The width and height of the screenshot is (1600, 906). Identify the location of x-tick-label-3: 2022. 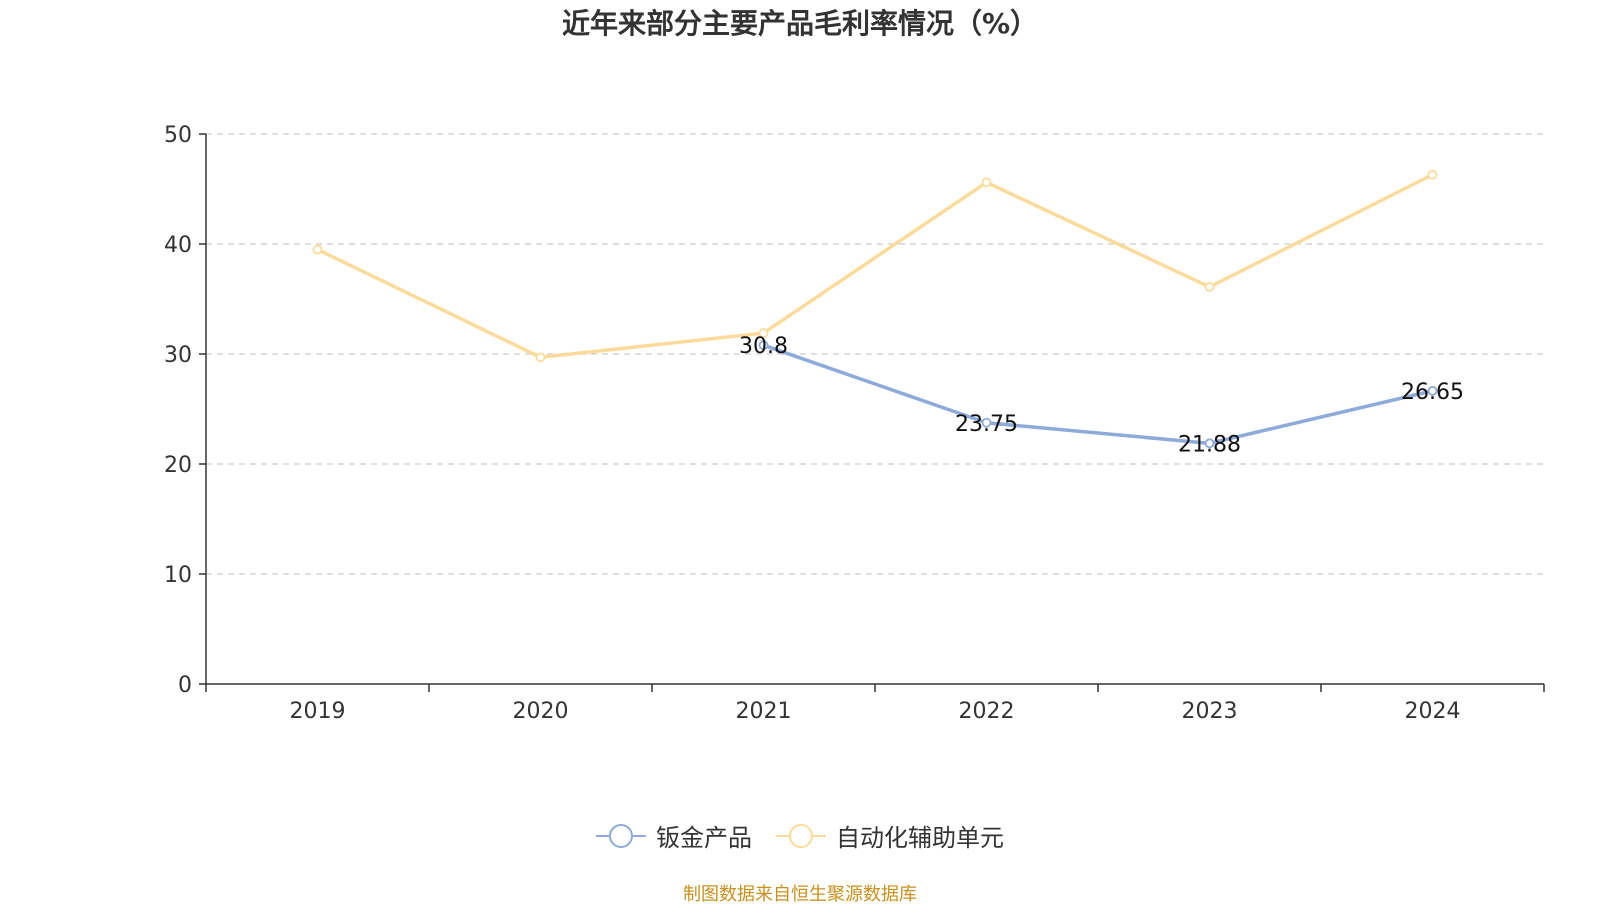
(987, 711).